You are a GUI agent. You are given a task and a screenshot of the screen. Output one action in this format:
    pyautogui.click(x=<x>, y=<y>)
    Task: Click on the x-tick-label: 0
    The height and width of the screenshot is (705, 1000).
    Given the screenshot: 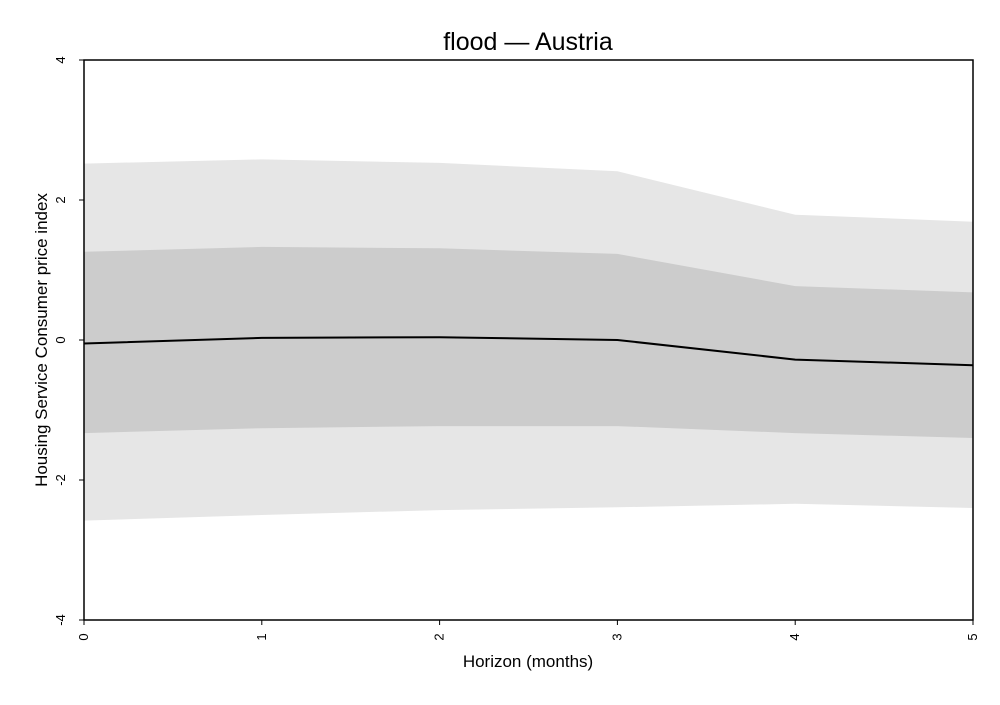 What is the action you would take?
    pyautogui.click(x=83, y=636)
    